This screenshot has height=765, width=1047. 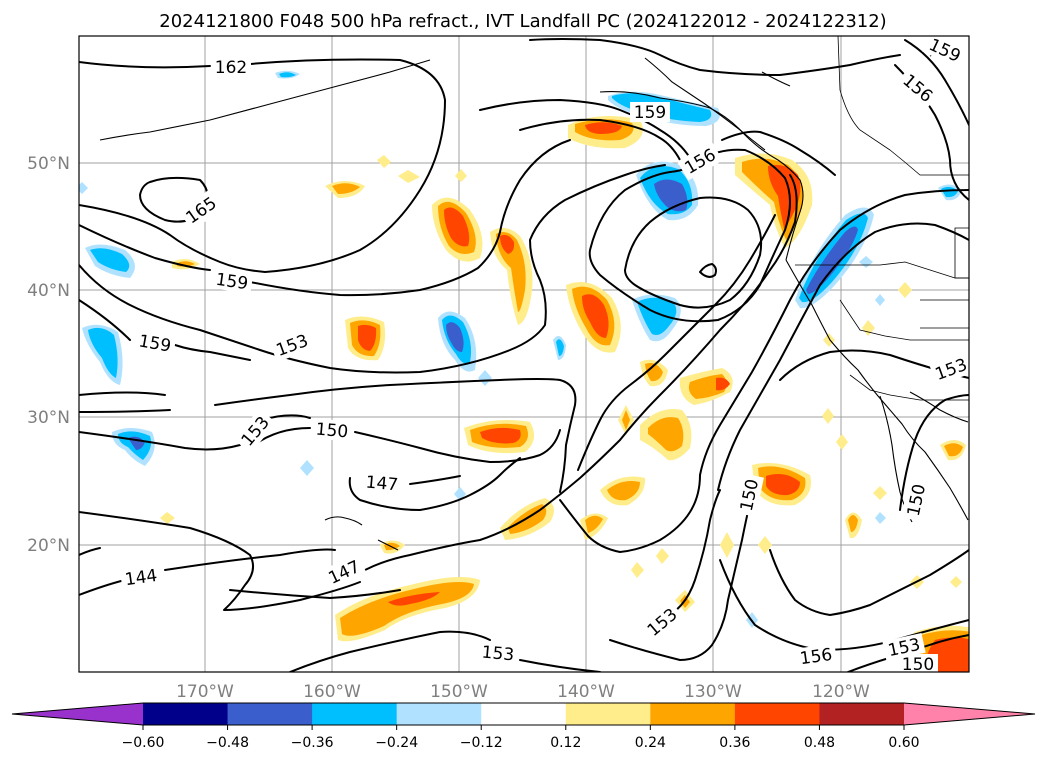 What do you see at coordinates (48, 418) in the screenshot?
I see `lat-label: 30°N` at bounding box center [48, 418].